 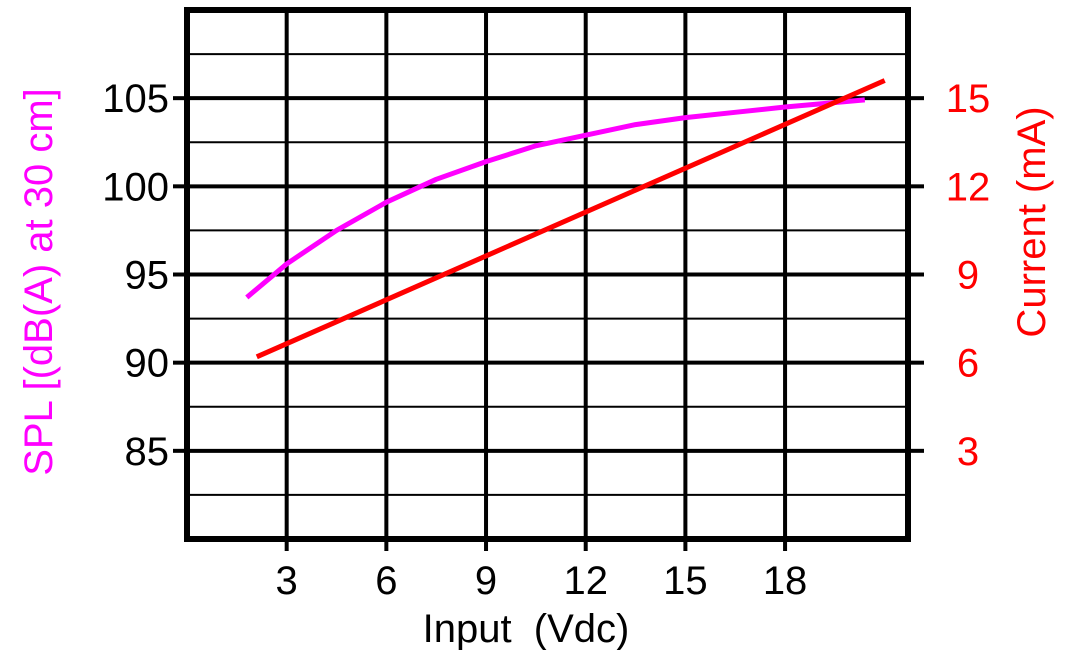 What do you see at coordinates (968, 364) in the screenshot?
I see `y-right-tick-label: 6` at bounding box center [968, 364].